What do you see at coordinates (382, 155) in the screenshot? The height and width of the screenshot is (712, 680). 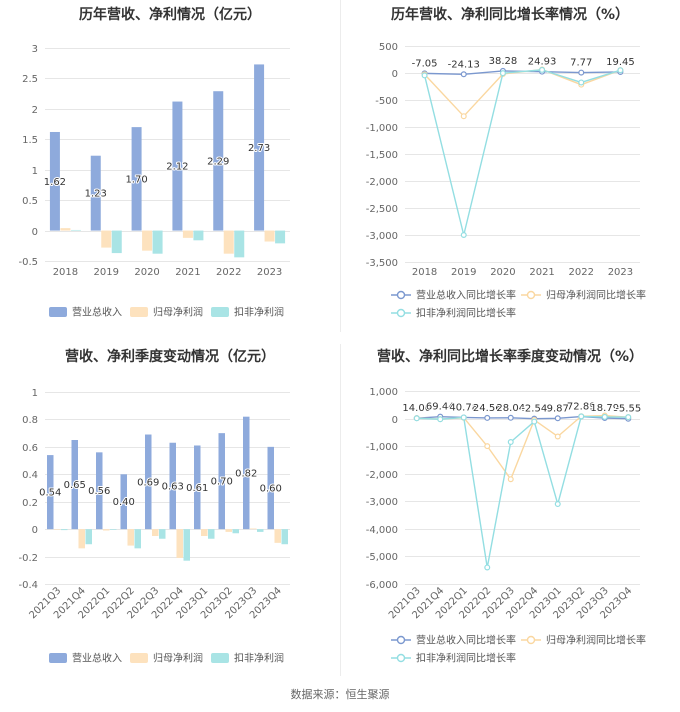 I see `y-tick-label: -1,500` at bounding box center [382, 155].